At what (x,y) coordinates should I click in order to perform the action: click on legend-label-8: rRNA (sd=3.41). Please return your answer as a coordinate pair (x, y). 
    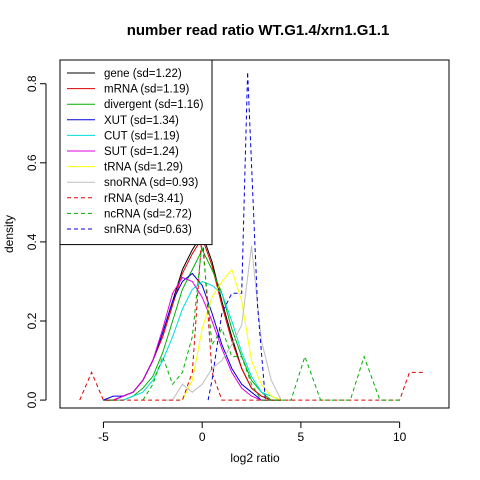
    Looking at the image, I should click on (144, 199).